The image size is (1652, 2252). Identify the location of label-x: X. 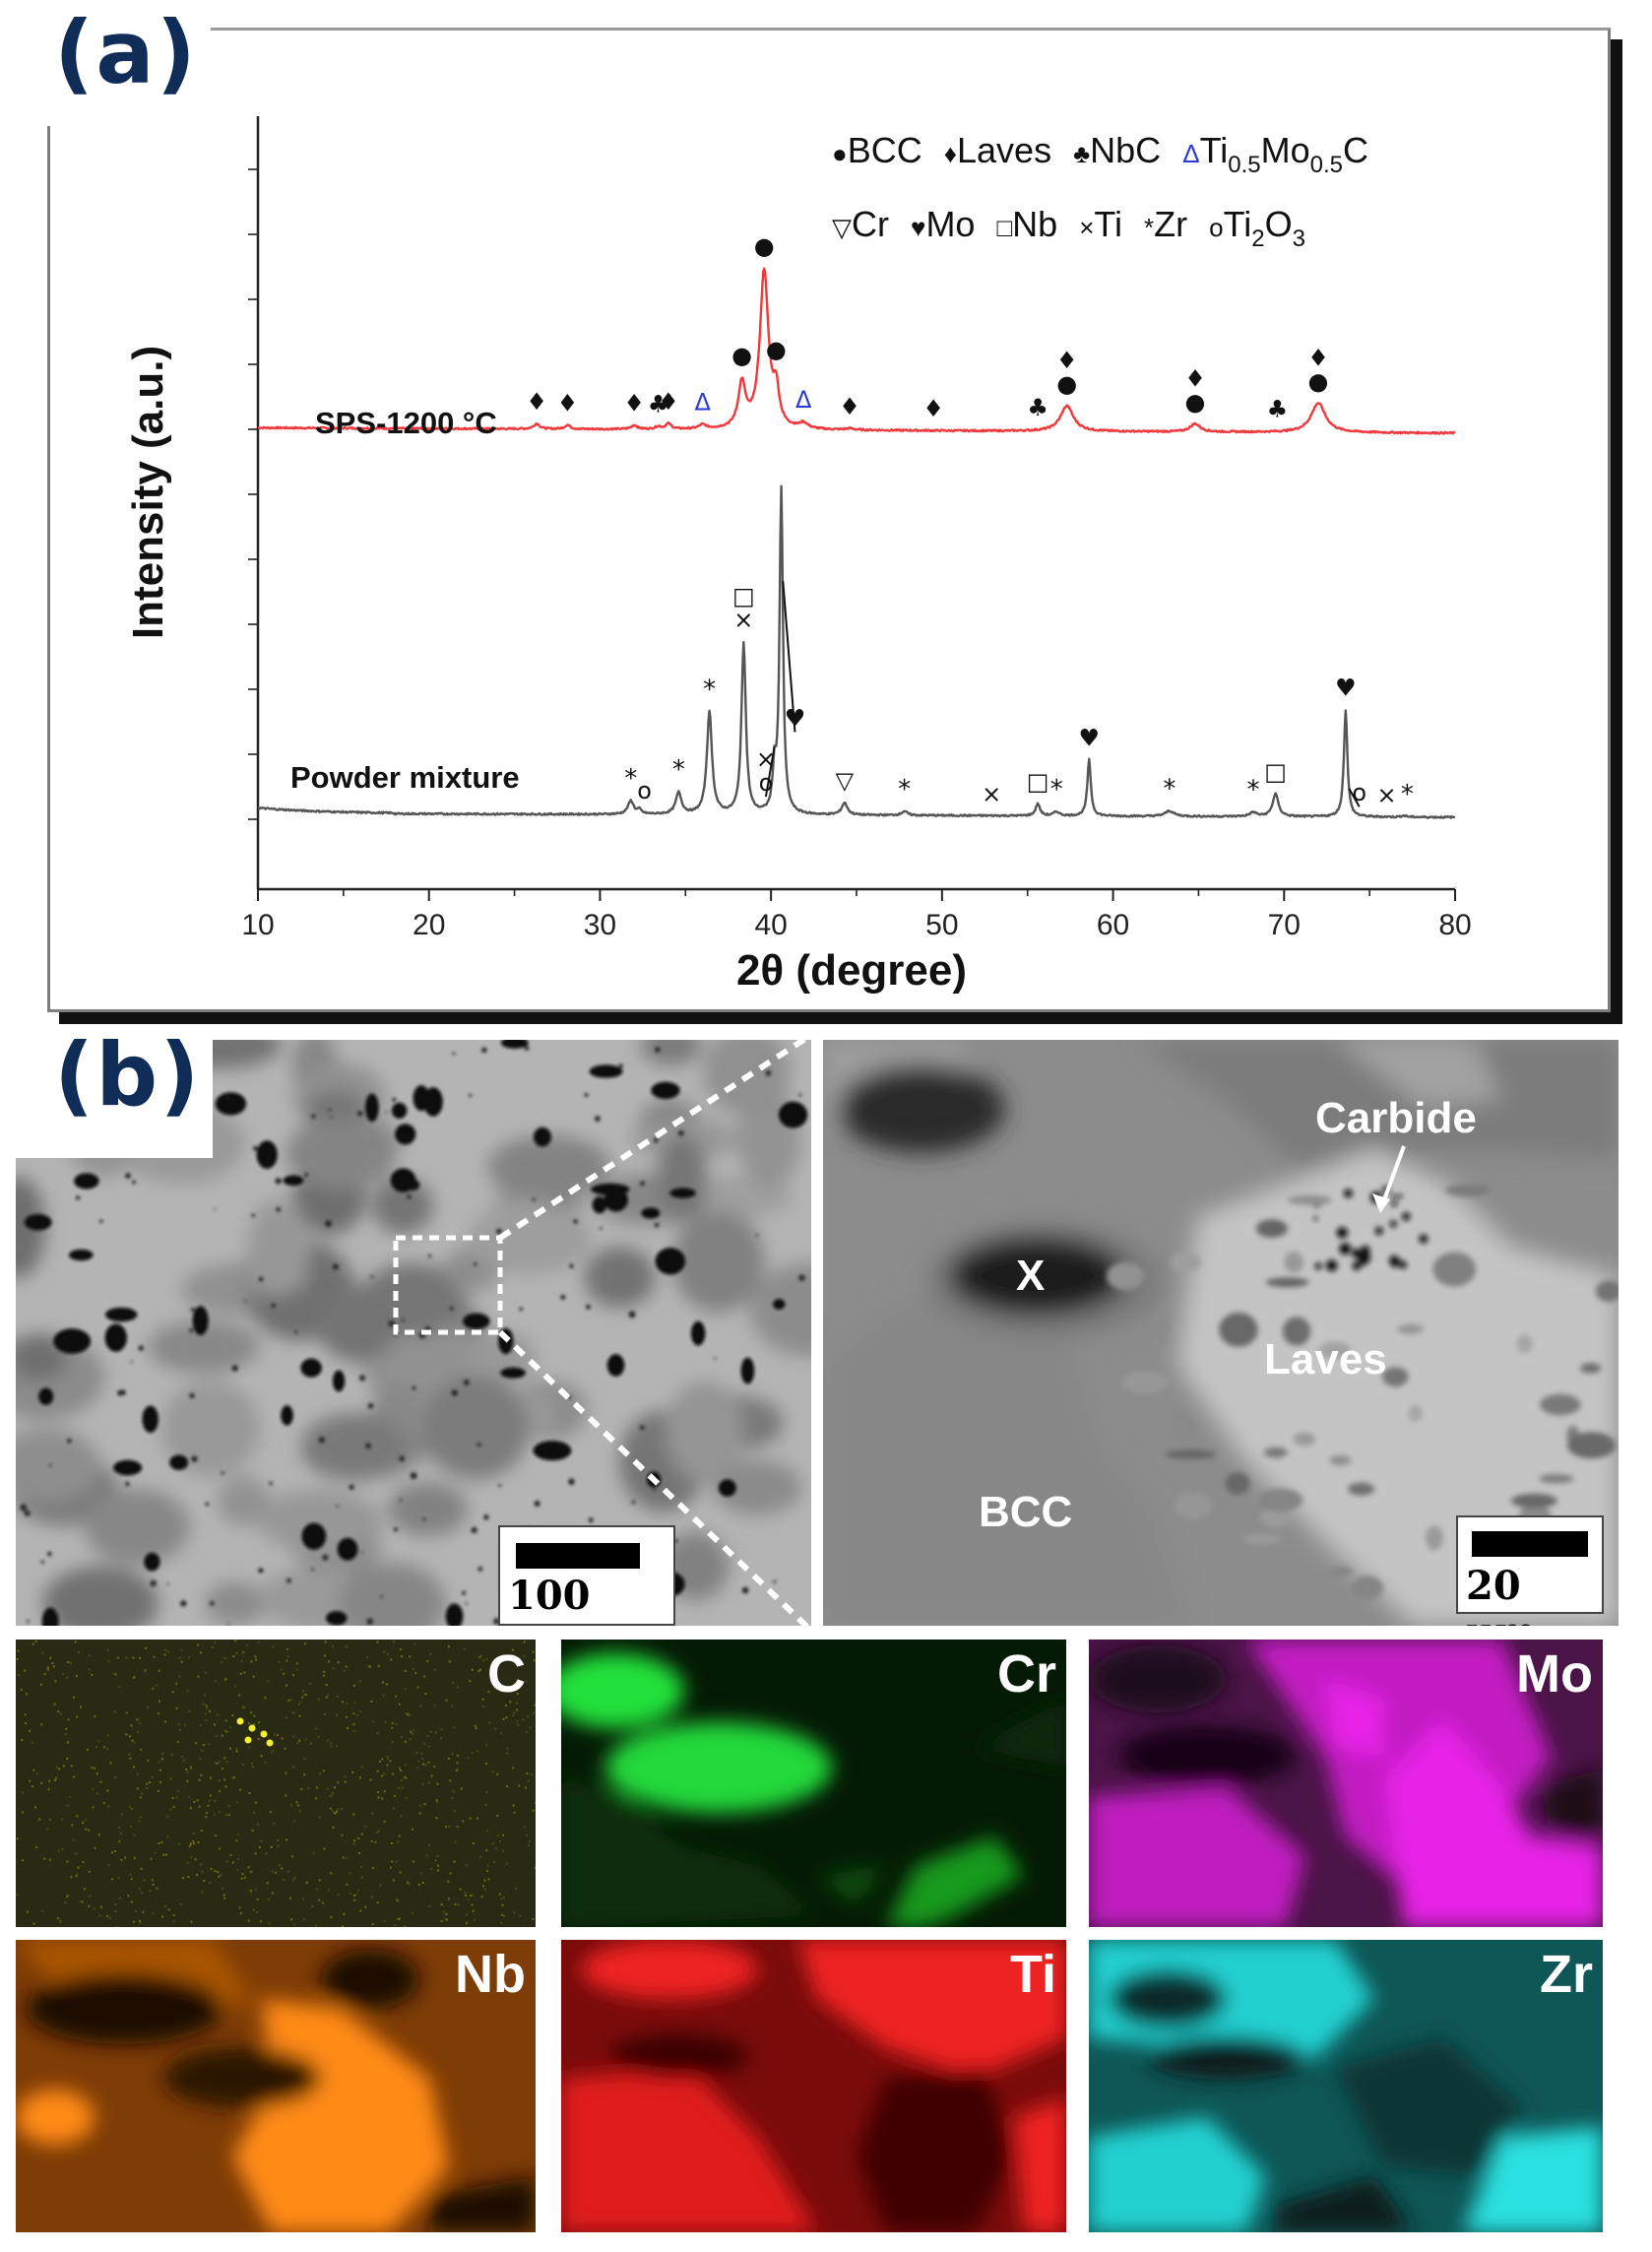
(1031, 1276).